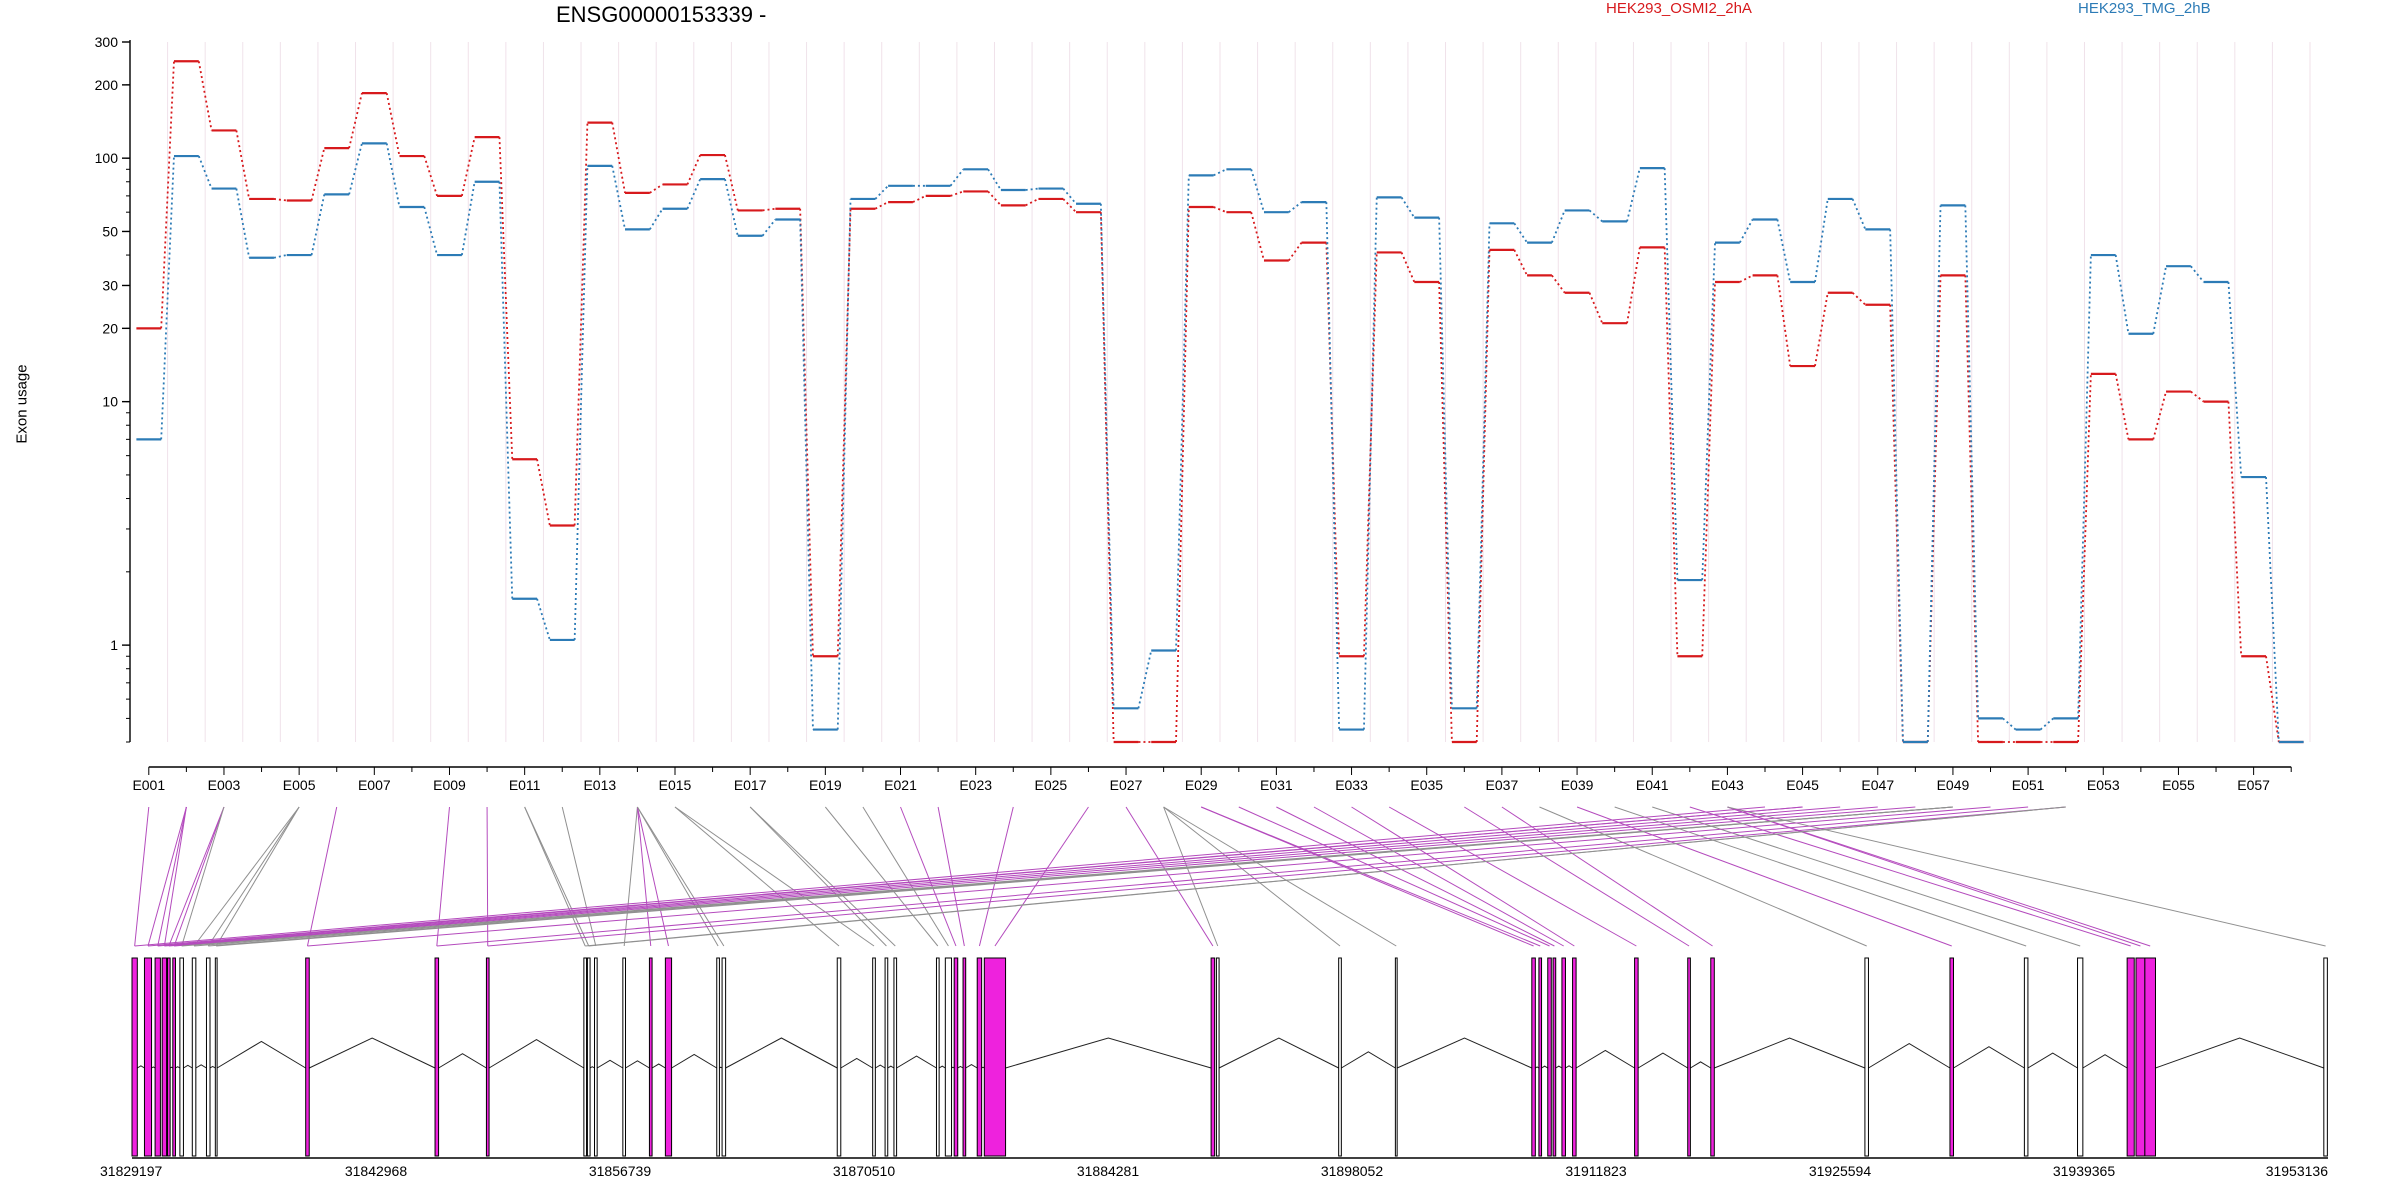 The width and height of the screenshot is (2400, 1200). Describe the element at coordinates (1108, 1171) in the screenshot. I see `genomic-tick-label: 31884281` at that location.